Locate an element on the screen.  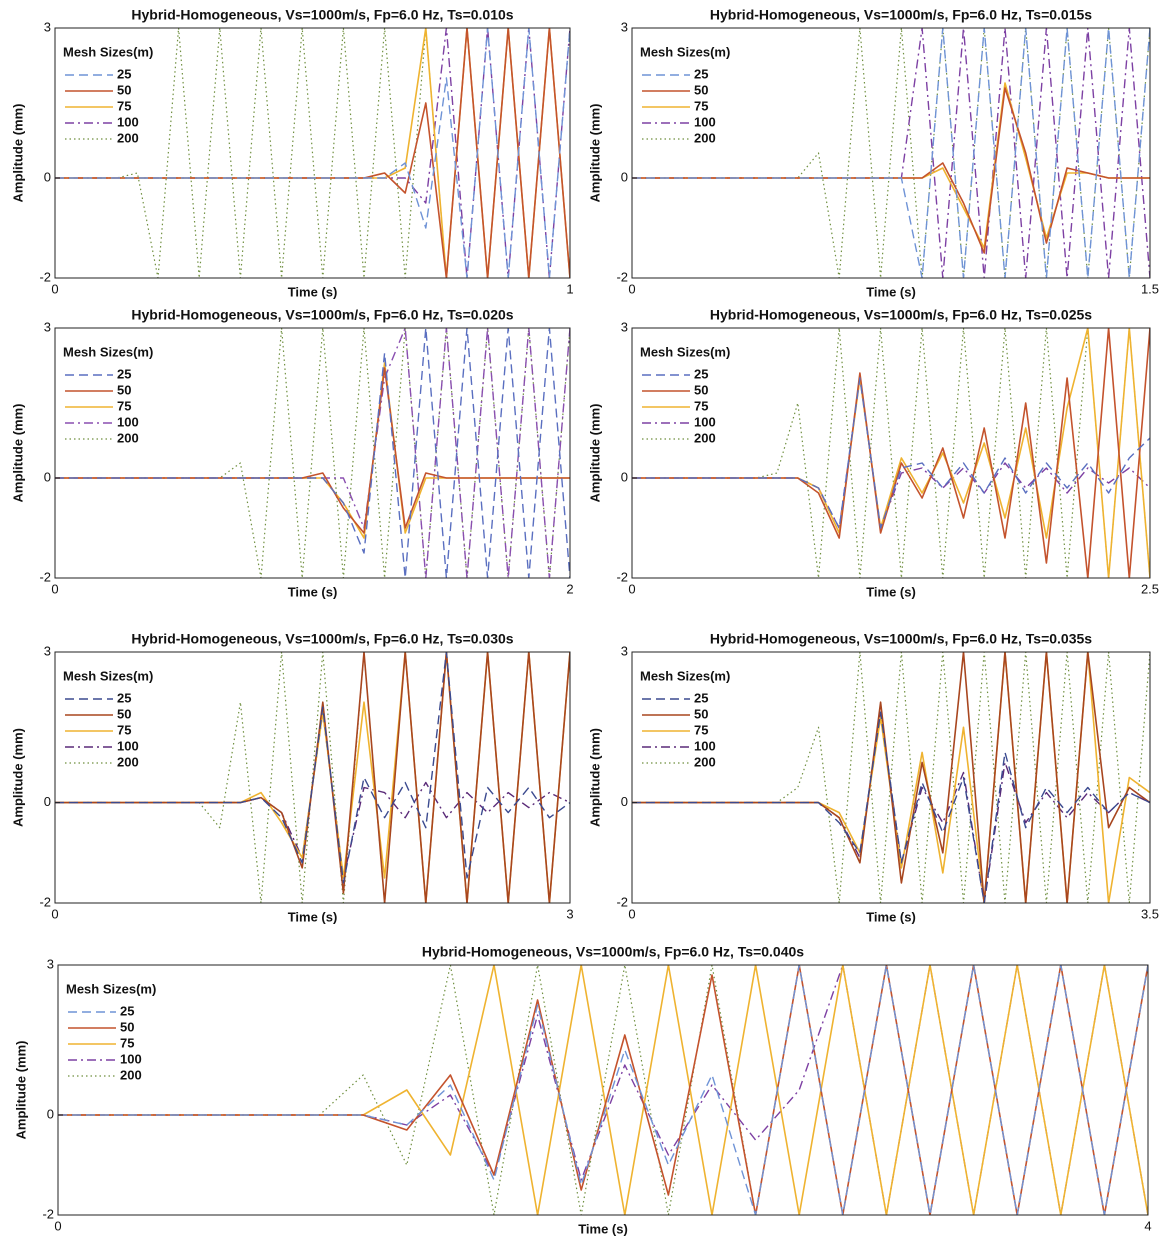
x-tick-label: 2 is located at coordinates (569, 588).